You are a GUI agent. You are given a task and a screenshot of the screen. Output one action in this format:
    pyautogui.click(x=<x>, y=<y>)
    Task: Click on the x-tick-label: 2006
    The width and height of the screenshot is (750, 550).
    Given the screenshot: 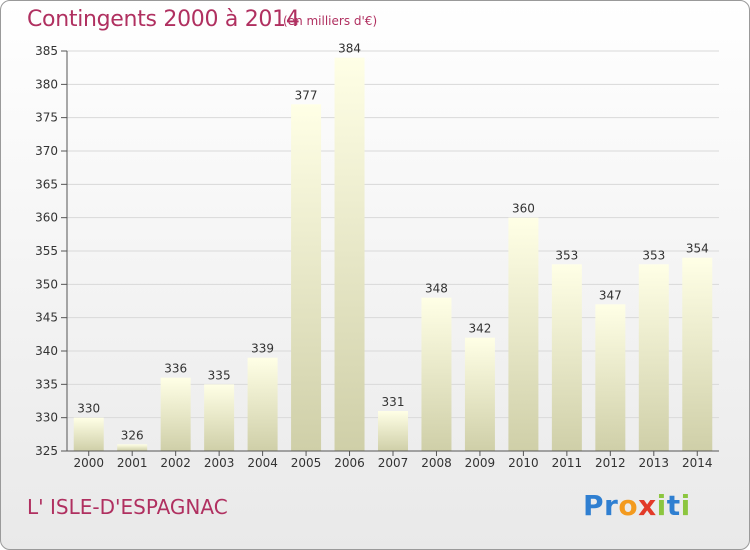 What is the action you would take?
    pyautogui.click(x=349, y=463)
    